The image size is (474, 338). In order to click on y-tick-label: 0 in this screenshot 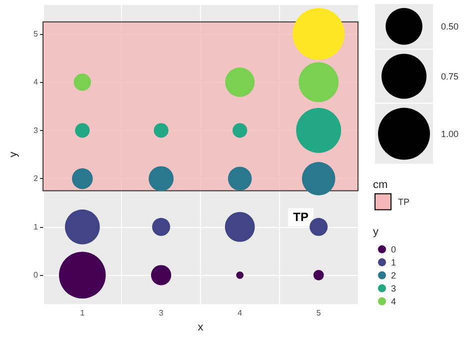, I will do `click(36, 275)`.